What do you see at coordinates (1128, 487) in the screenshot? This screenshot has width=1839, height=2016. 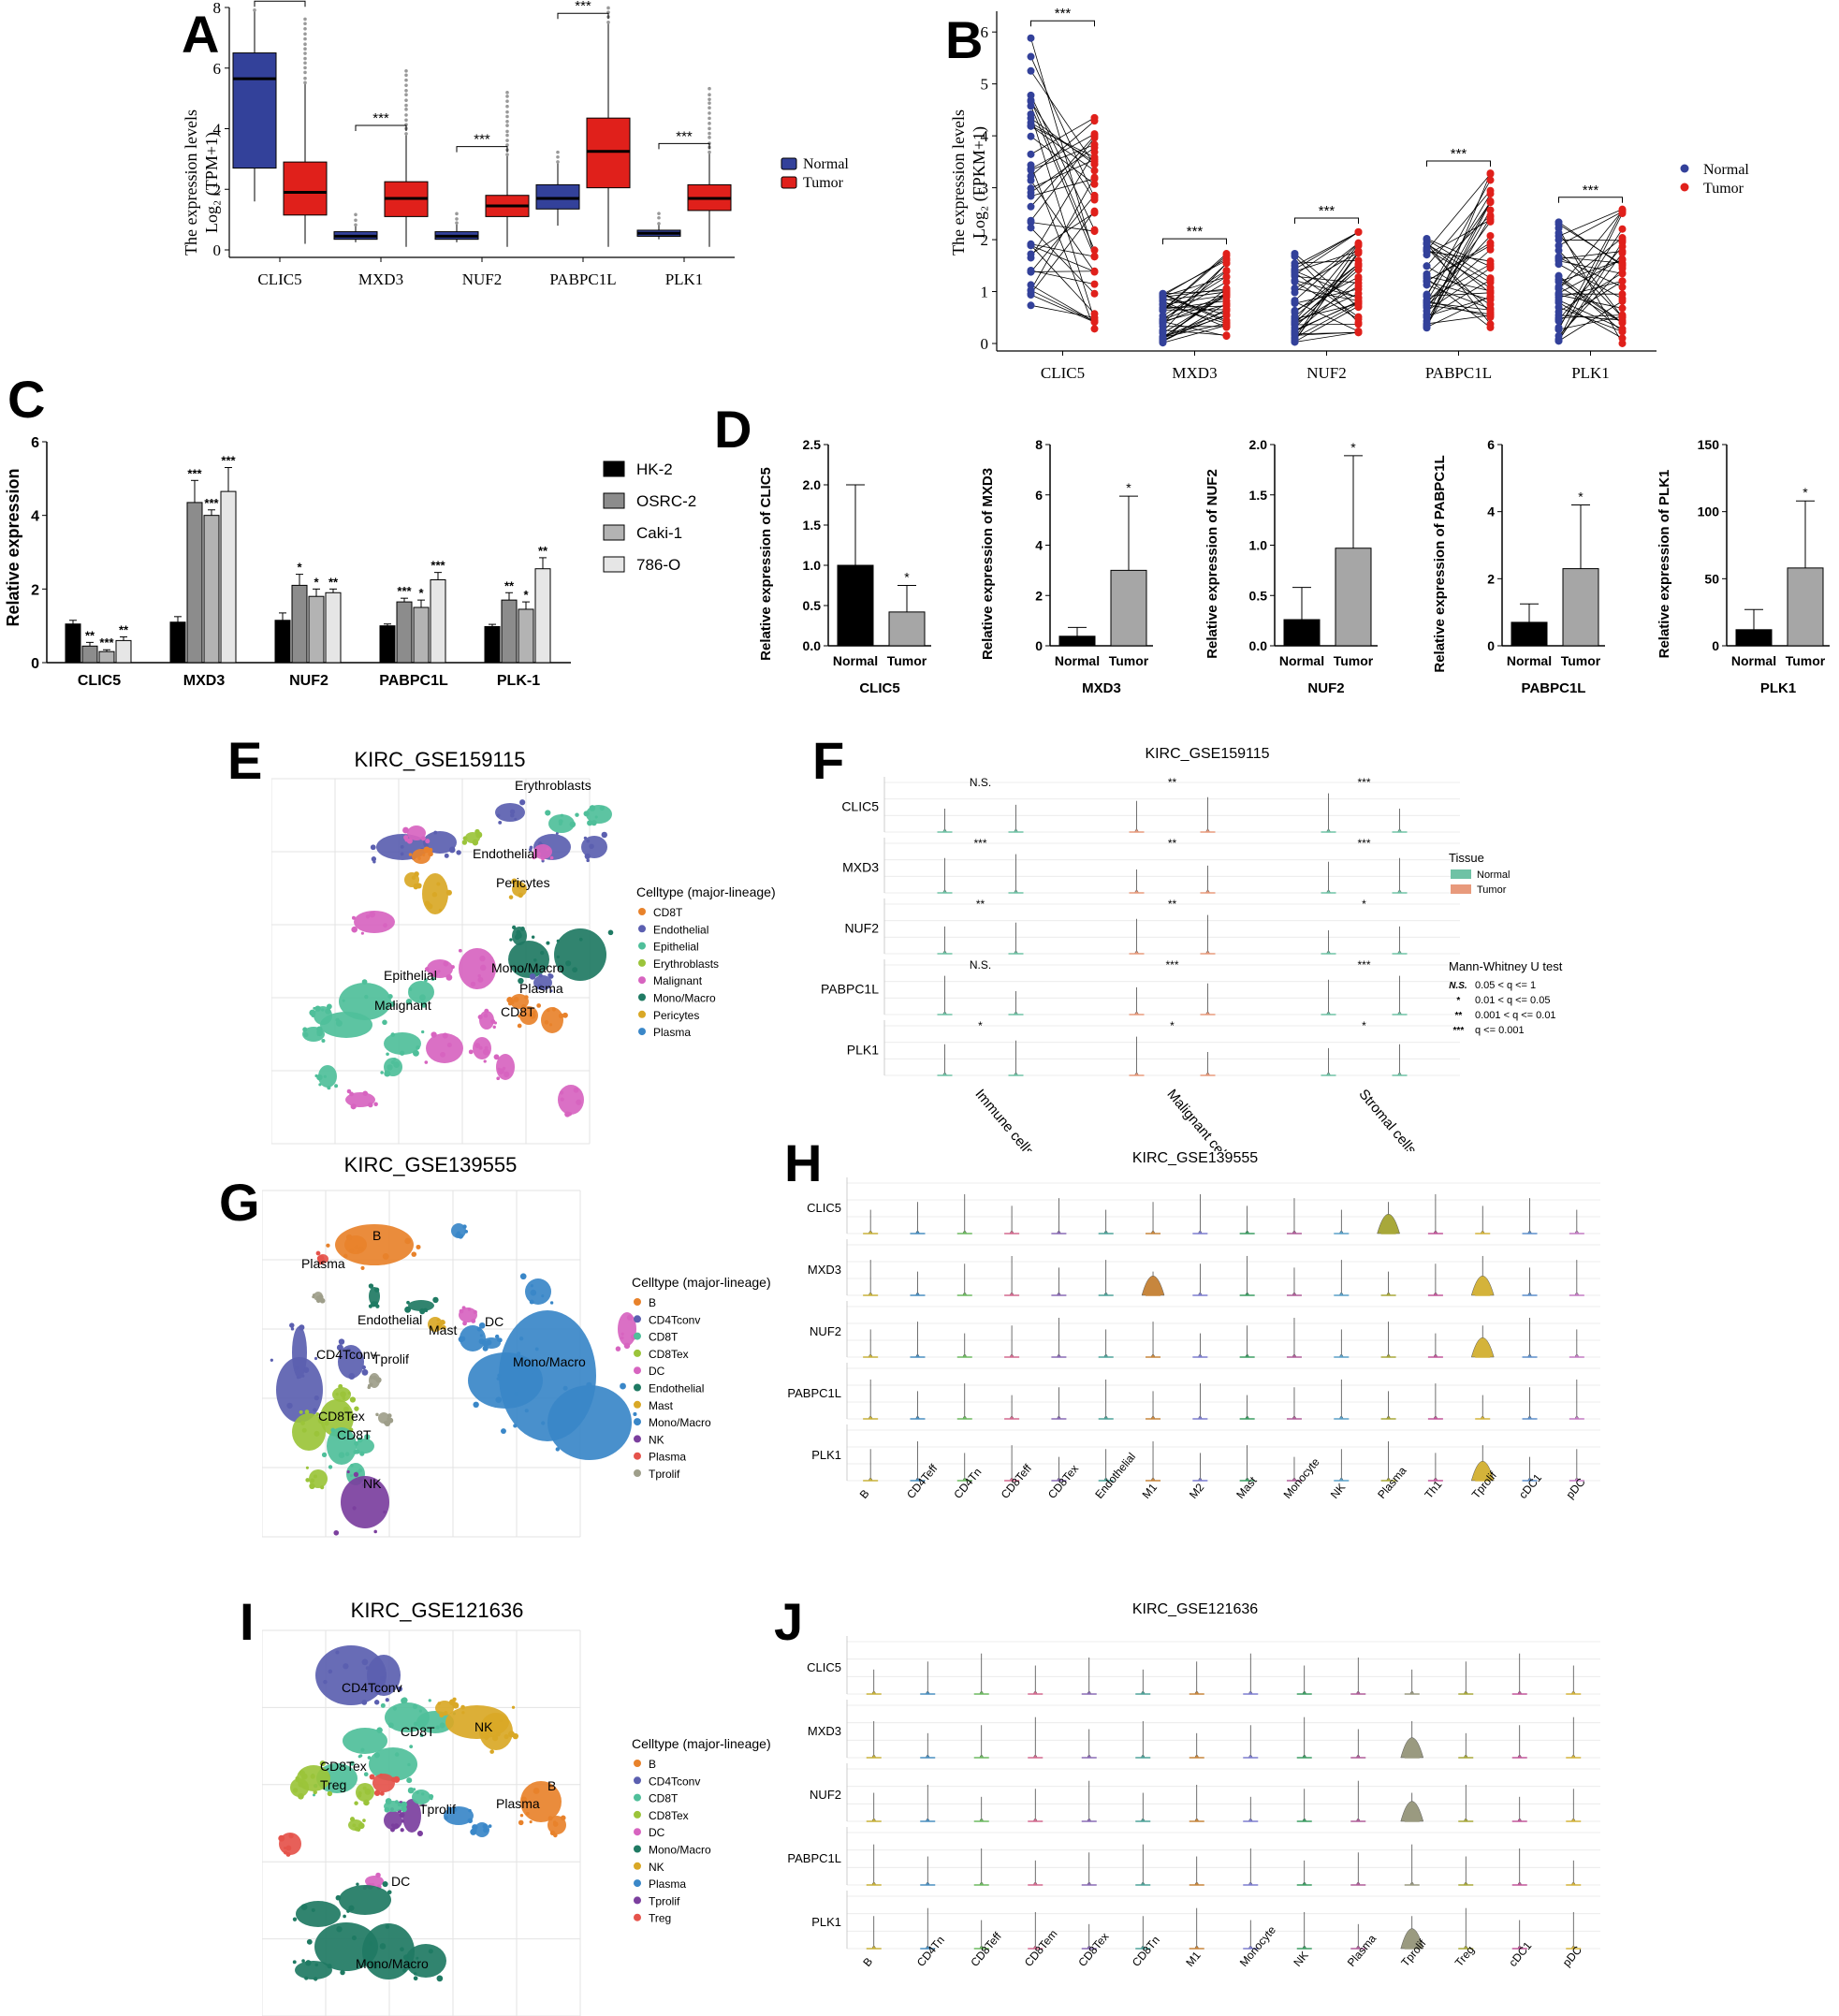 I see `d-star: *` at bounding box center [1128, 487].